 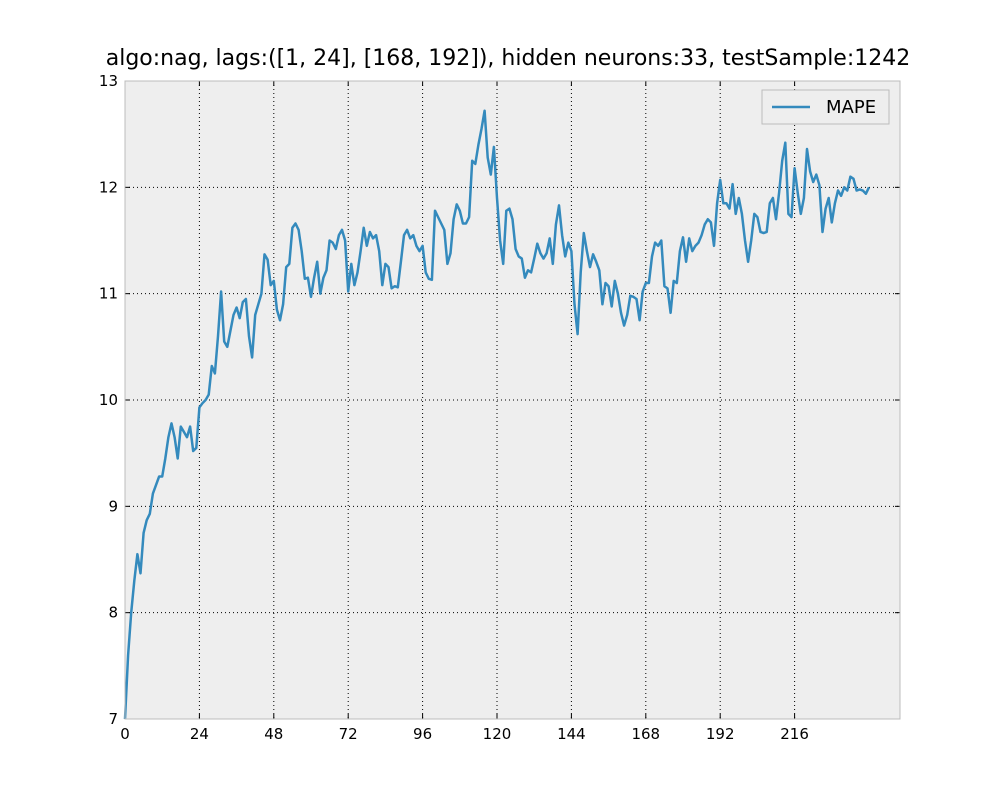 I want to click on y-tick-label: 12, so click(x=108, y=187).